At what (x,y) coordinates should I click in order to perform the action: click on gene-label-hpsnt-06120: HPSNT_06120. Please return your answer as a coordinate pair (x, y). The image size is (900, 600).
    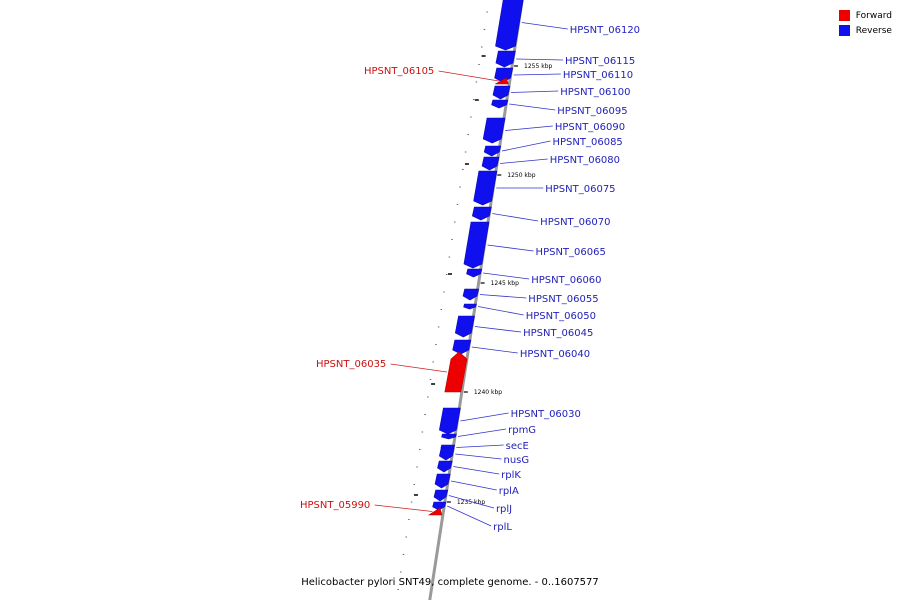
    Looking at the image, I should click on (605, 30).